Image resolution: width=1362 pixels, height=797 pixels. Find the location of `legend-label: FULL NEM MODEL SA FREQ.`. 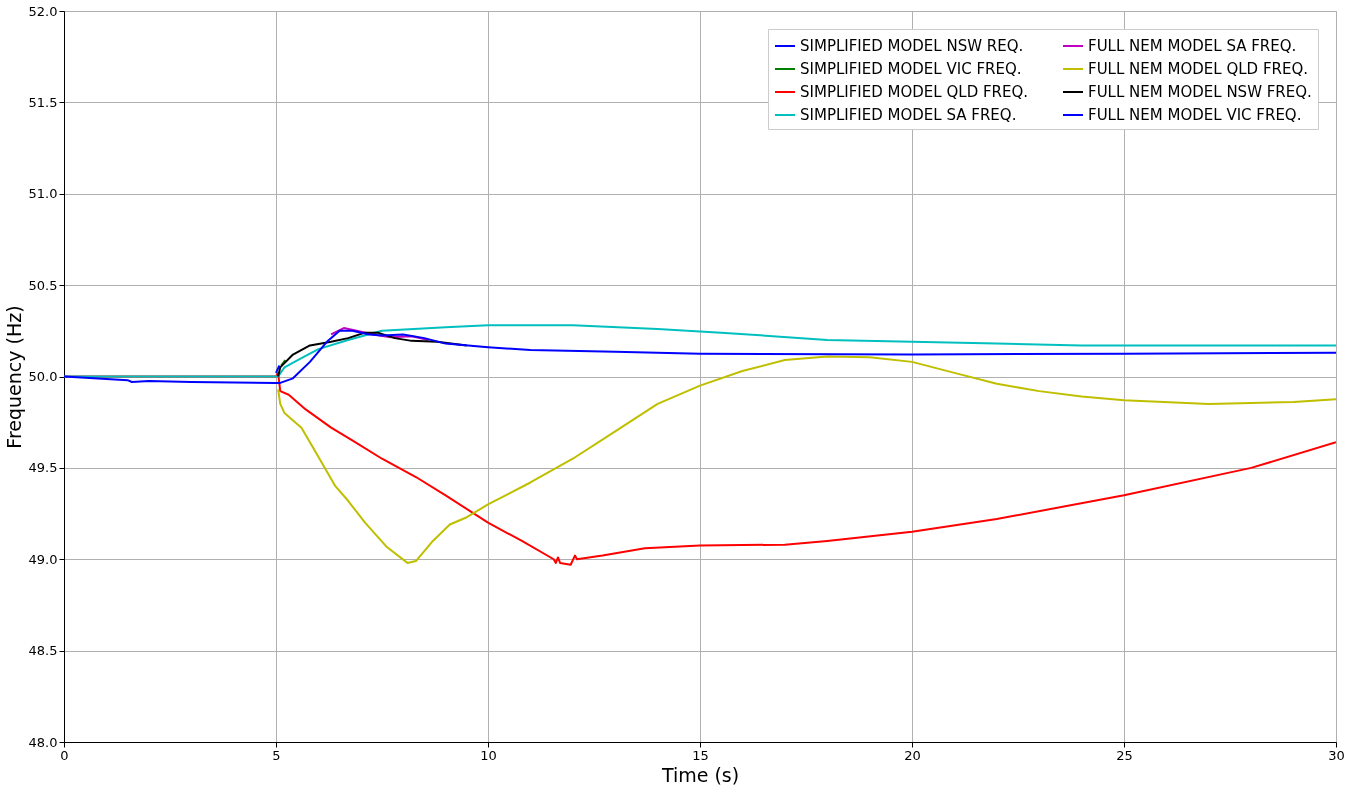

legend-label: FULL NEM MODEL SA FREQ. is located at coordinates (1192, 46).